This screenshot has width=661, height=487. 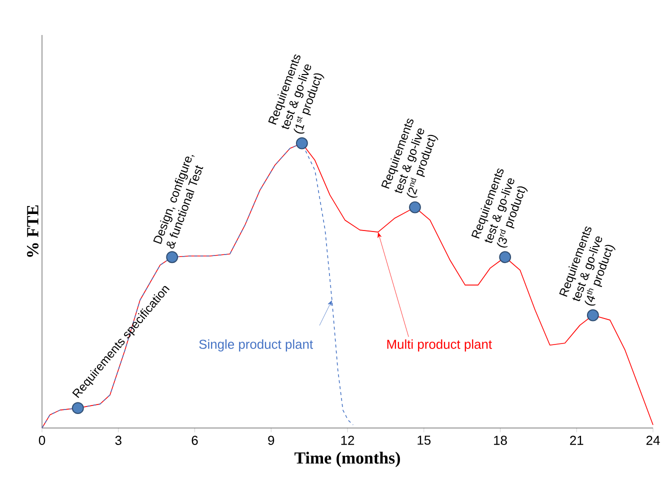 I want to click on x-tick-label: 24, so click(x=653, y=440).